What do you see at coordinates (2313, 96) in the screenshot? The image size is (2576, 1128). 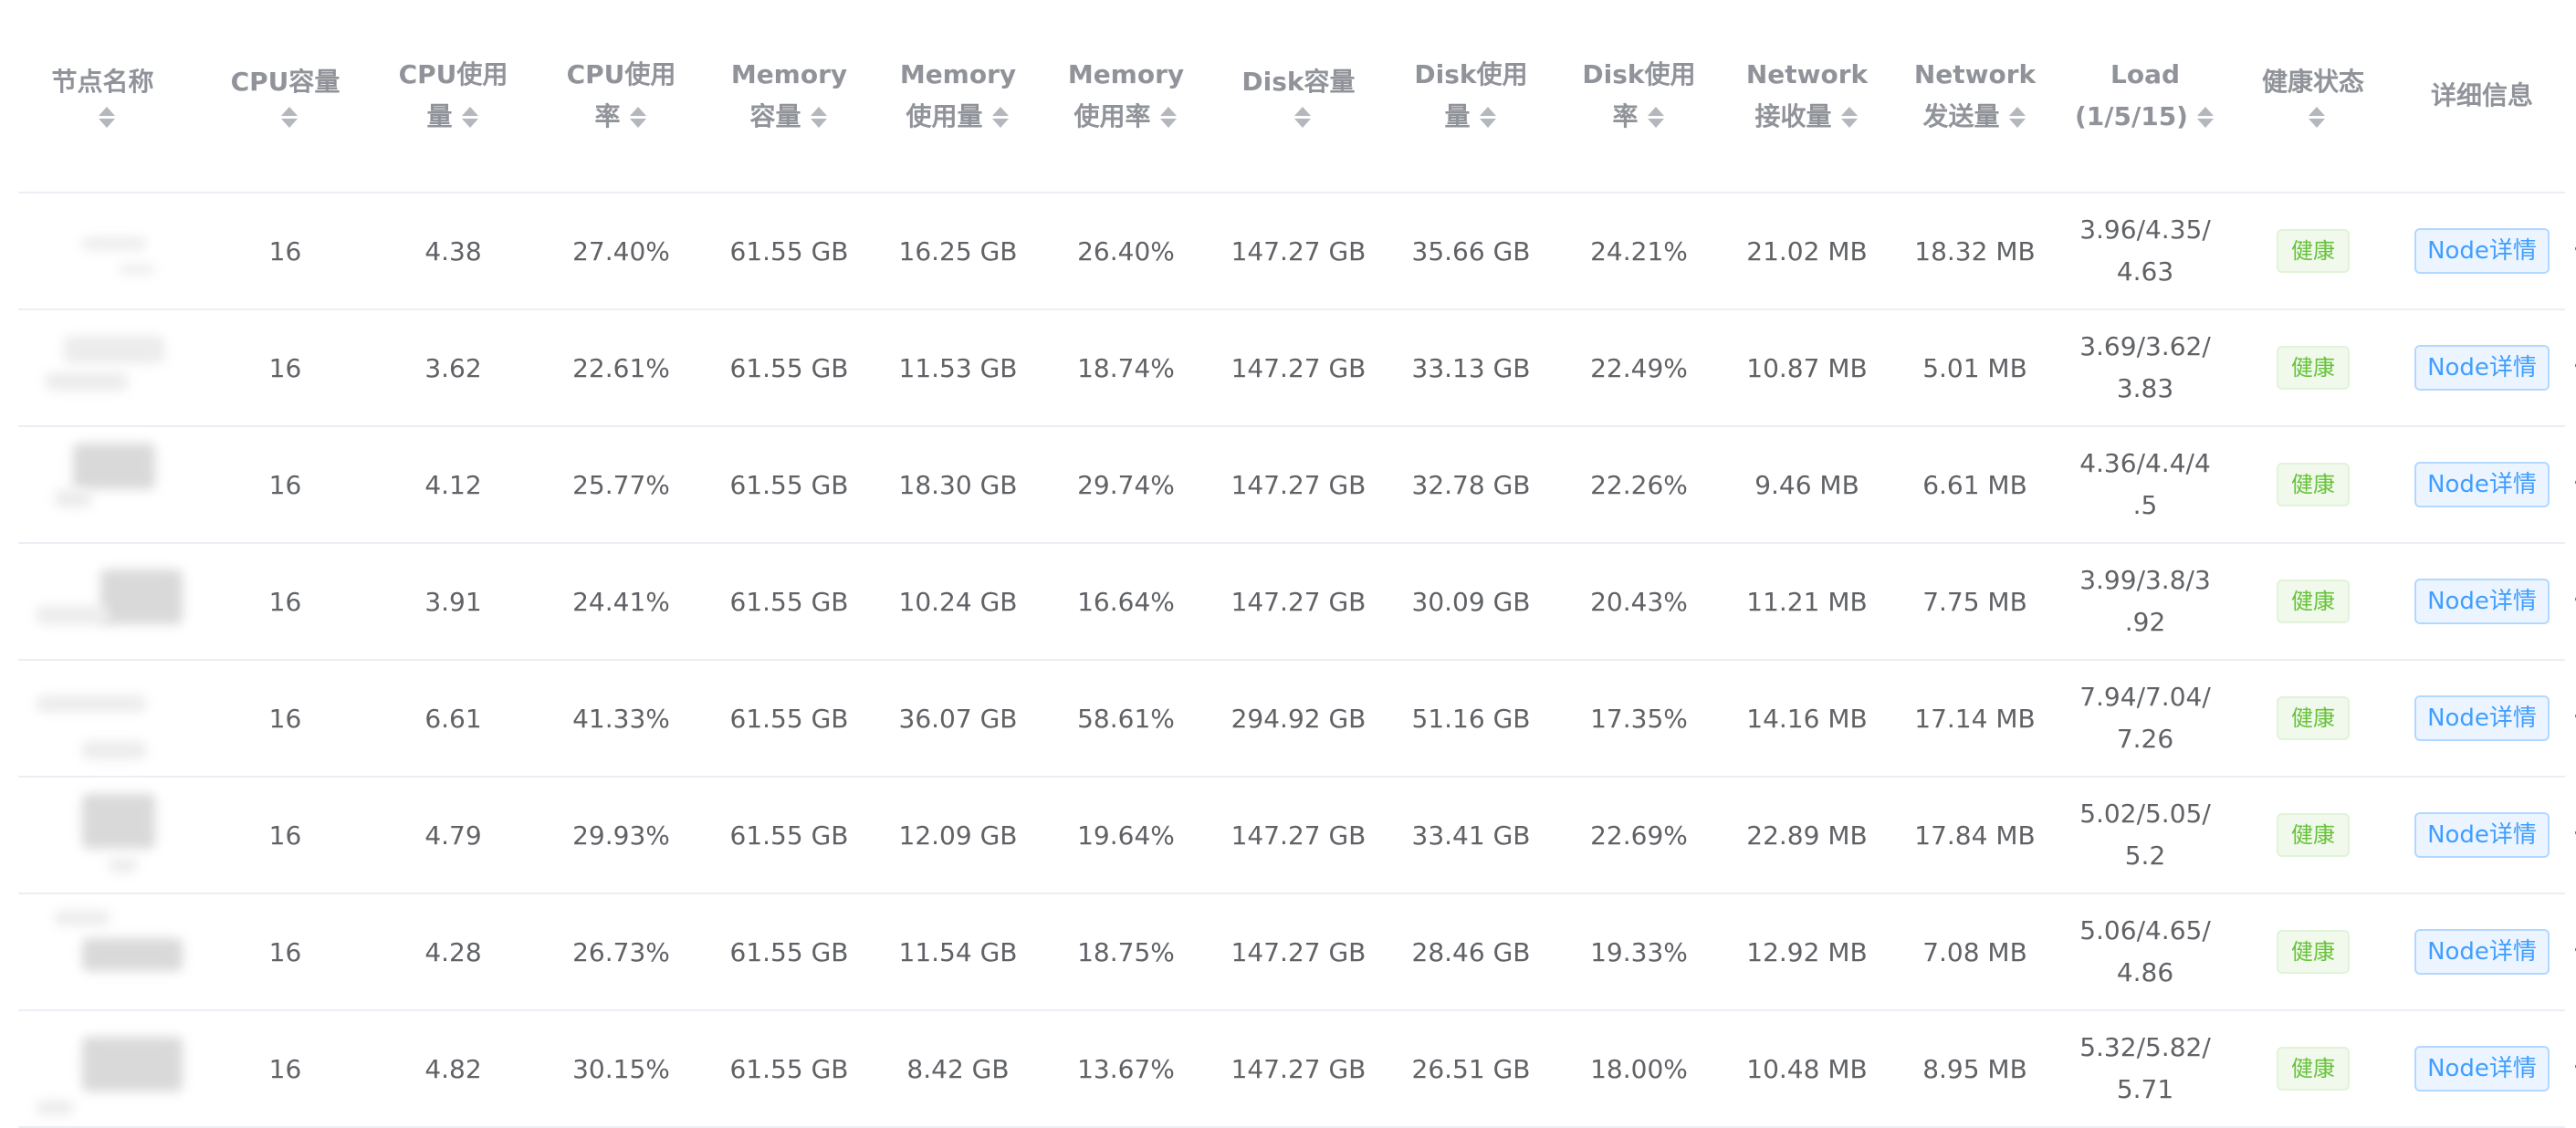 I see `header-health-status: 健康状态` at bounding box center [2313, 96].